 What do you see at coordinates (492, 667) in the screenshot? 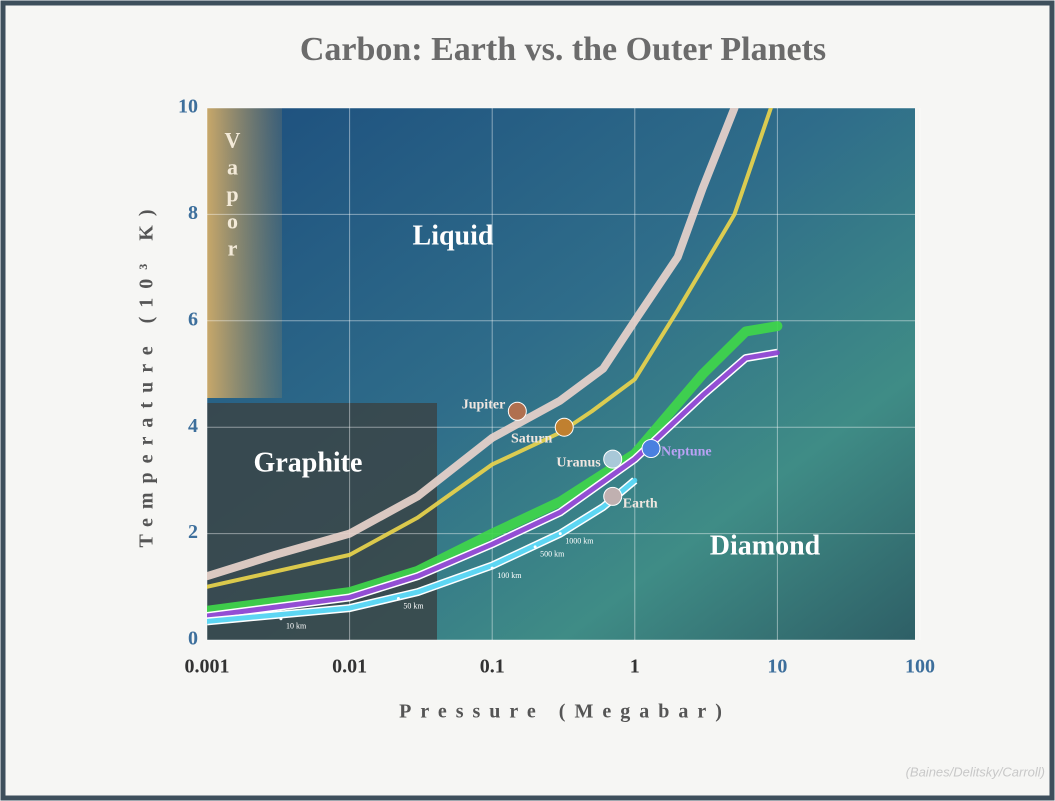
I see `x-tick-label: 0.1` at bounding box center [492, 667].